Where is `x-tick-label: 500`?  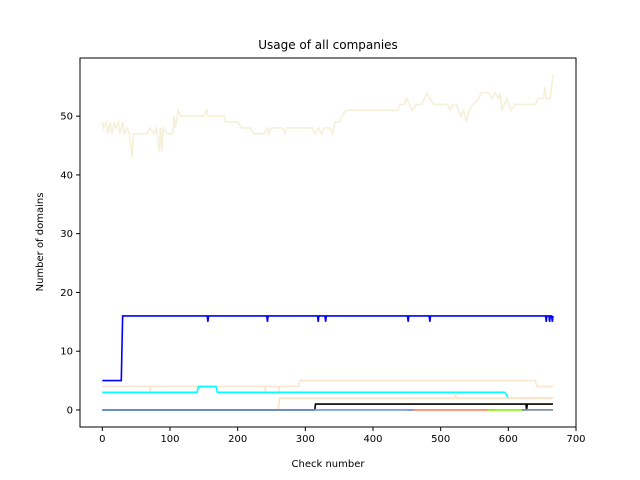
x-tick-label: 500 is located at coordinates (440, 439).